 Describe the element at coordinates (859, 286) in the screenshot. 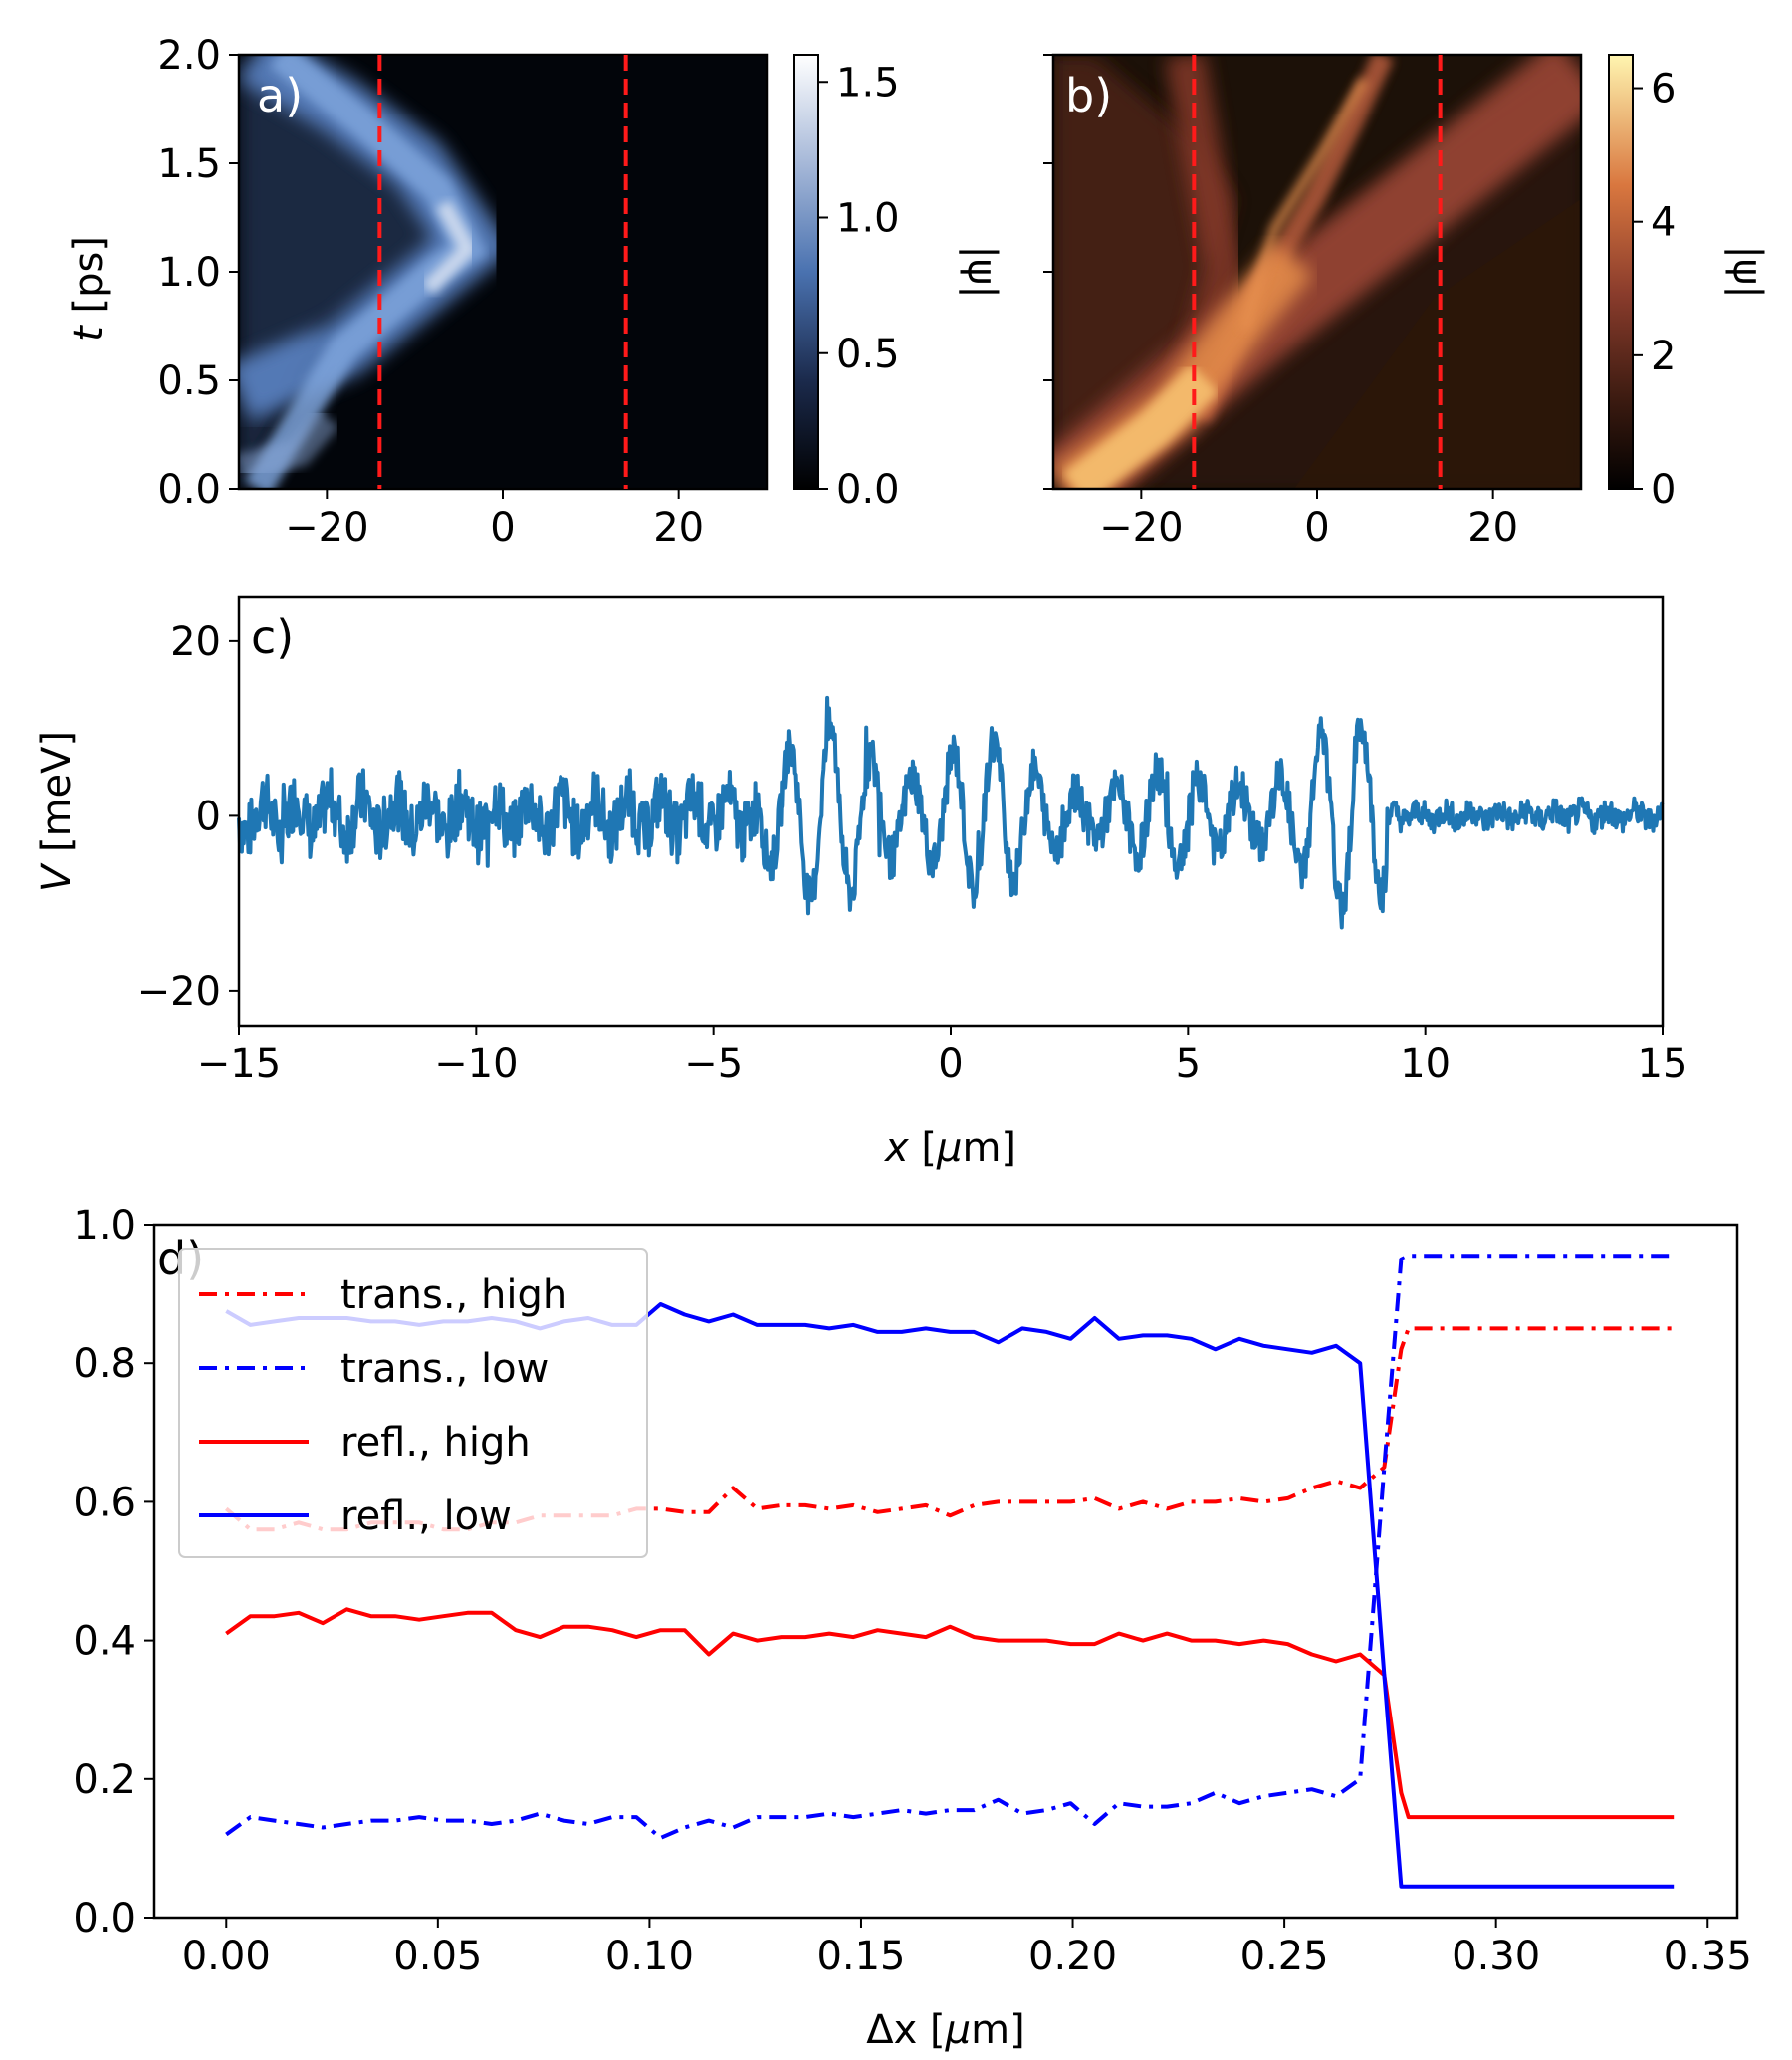

I see `colorbar-ticks-a: 0.0 0.5 1.0 1.5` at that location.